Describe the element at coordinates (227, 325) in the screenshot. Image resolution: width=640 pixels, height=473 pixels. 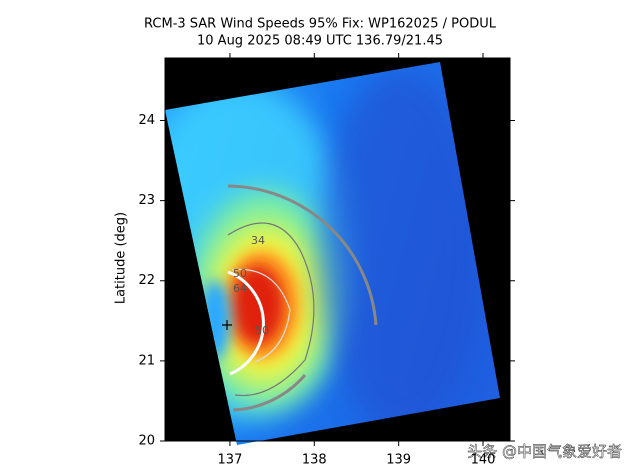
I see `fix-marker` at that location.